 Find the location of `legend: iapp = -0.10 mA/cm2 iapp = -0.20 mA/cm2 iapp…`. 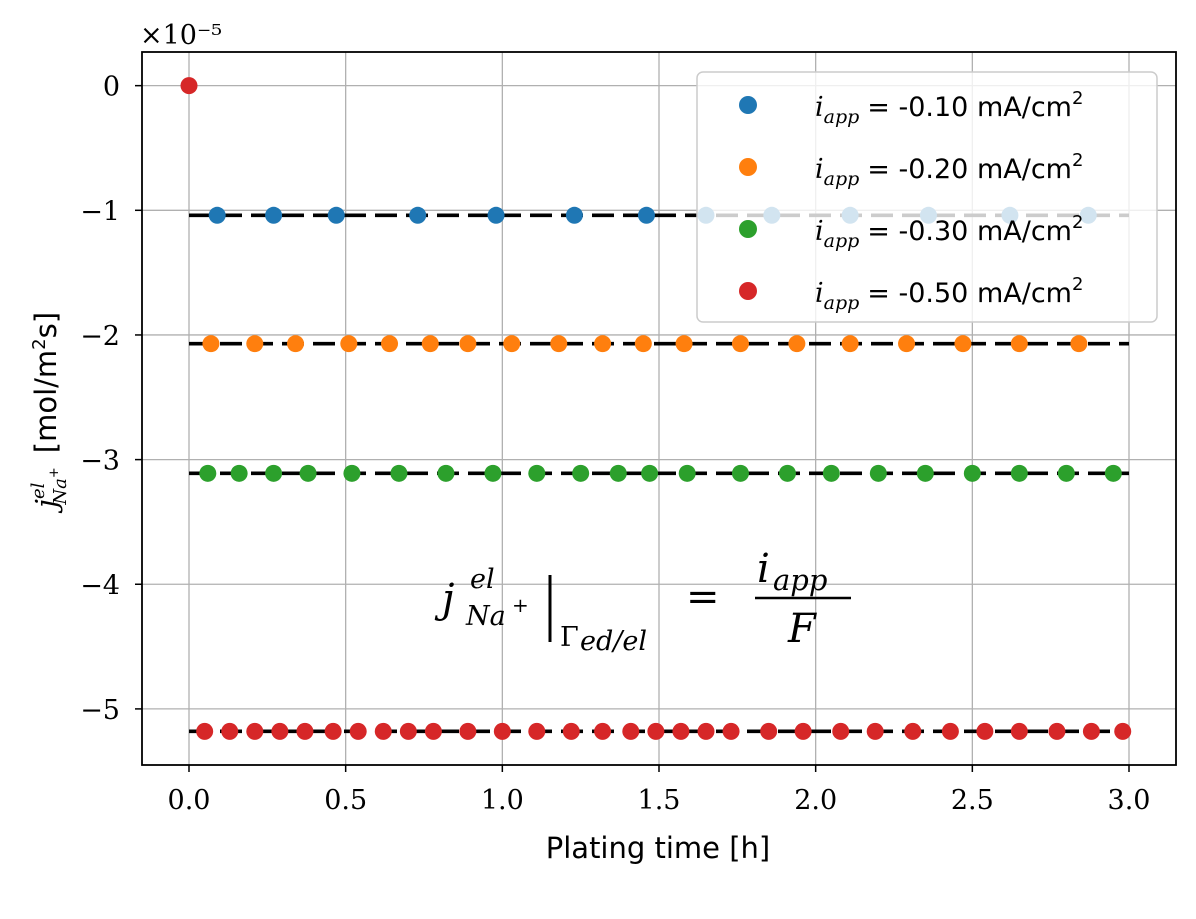

legend: iapp = -0.10 mA/cm2 iapp = -0.20 mA/cm2 iapp… is located at coordinates (927, 197).